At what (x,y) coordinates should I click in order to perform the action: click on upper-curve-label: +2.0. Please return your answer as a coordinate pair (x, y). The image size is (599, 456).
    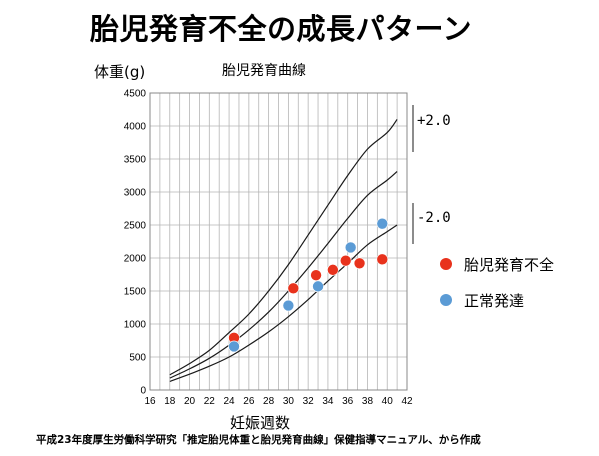
    Looking at the image, I should click on (434, 121).